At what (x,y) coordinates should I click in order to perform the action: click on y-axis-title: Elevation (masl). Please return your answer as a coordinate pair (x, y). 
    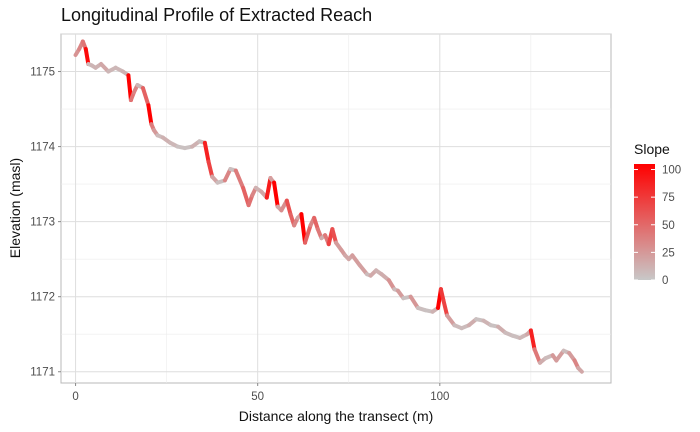
    Looking at the image, I should click on (15, 208).